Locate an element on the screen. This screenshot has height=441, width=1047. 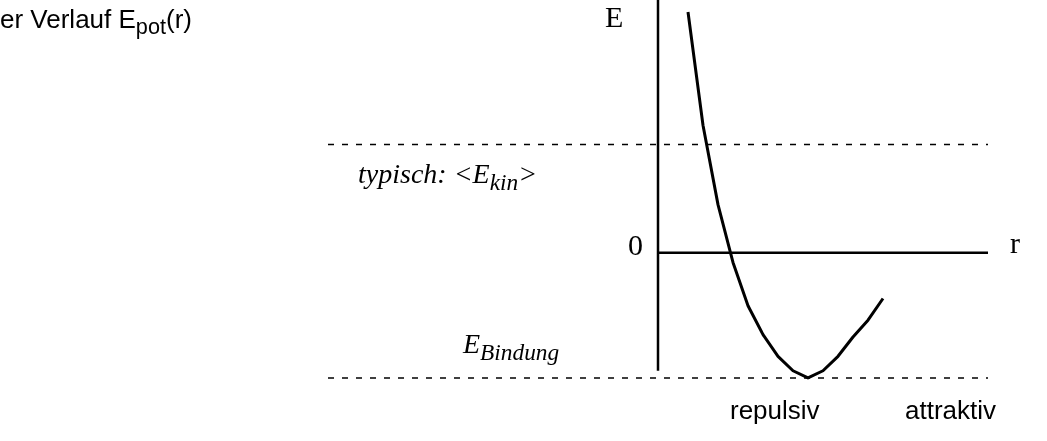
ref-line-label: E$_{Bindung}$ is located at coordinates (511, 346).